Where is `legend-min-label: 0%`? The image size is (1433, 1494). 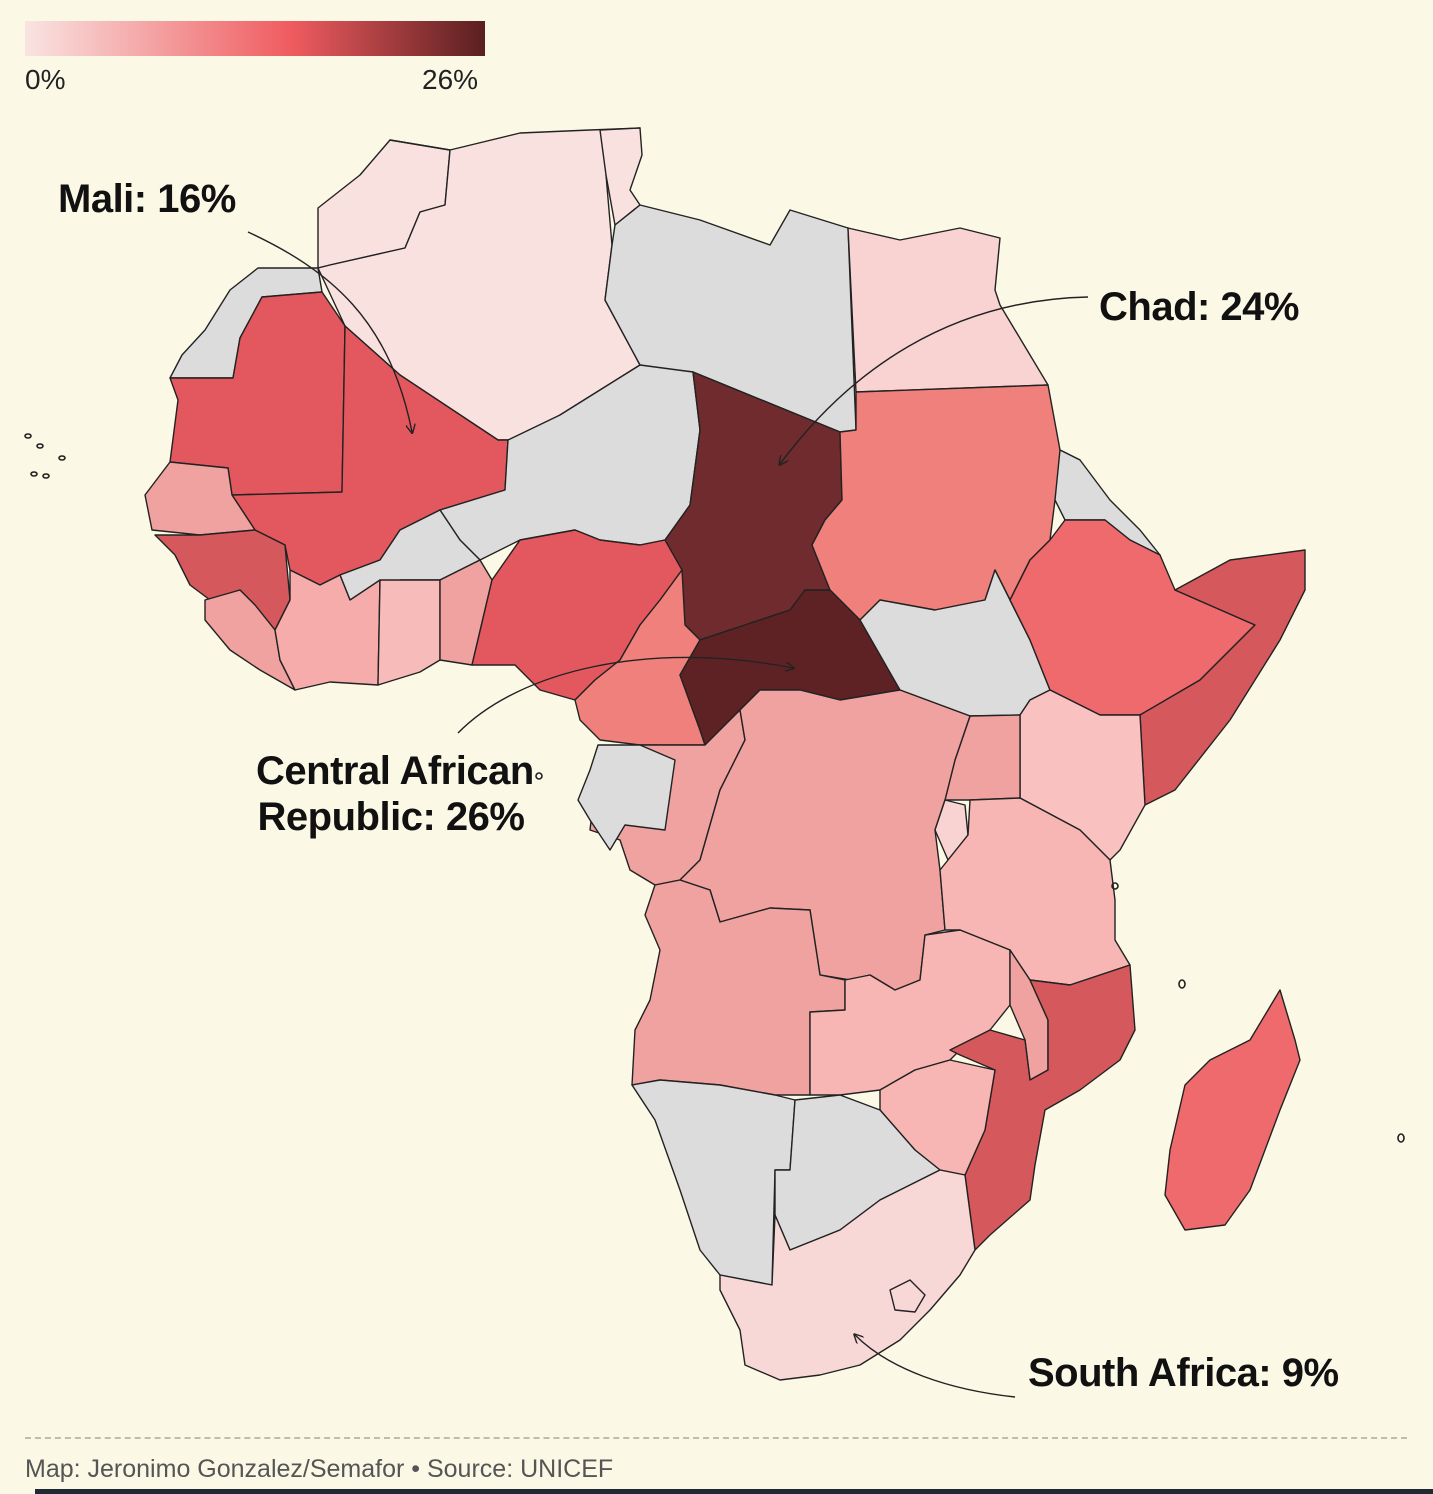
legend-min-label: 0% is located at coordinates (45, 79).